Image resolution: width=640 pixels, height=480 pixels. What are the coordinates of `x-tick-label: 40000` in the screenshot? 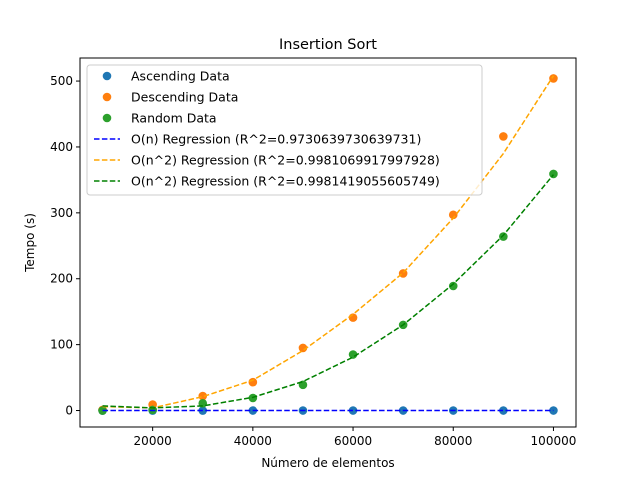 It's located at (253, 441).